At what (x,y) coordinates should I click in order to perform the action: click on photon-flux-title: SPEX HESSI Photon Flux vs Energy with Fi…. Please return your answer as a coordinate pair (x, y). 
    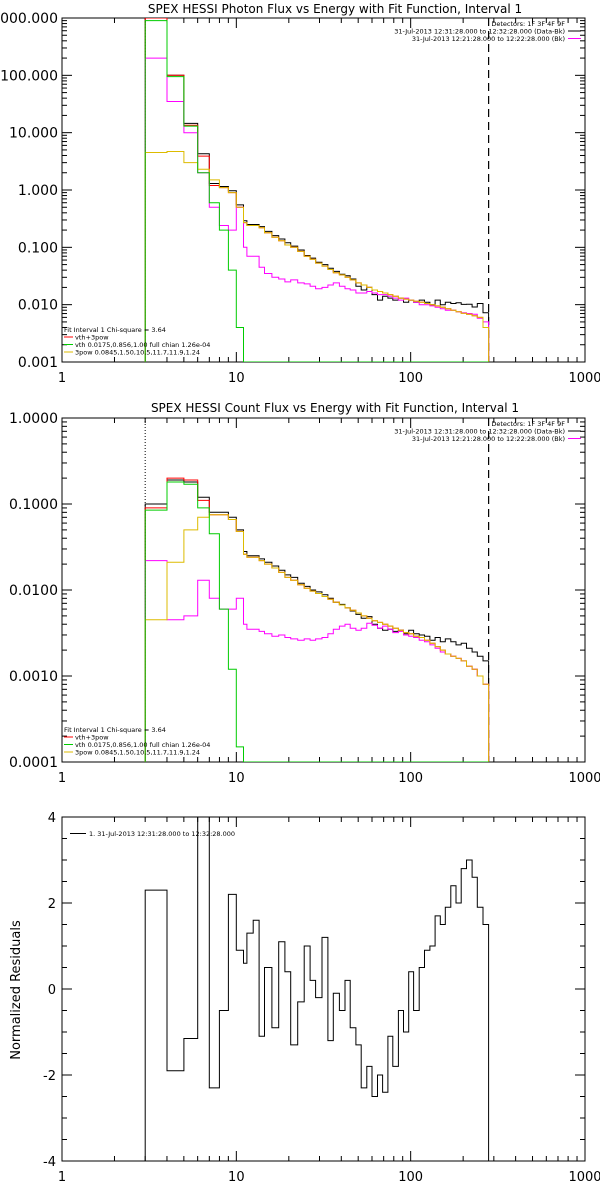
    Looking at the image, I should click on (335, 9).